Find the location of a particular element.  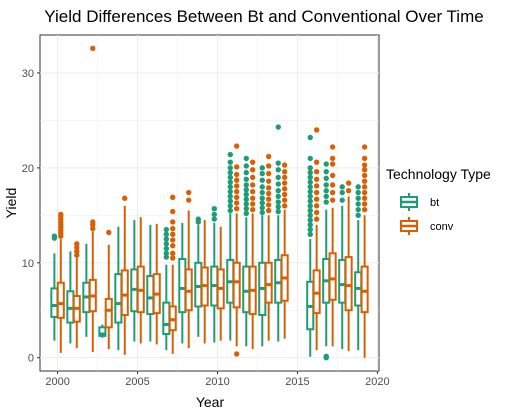

box-conv-2003 is located at coordinates (108, 289).